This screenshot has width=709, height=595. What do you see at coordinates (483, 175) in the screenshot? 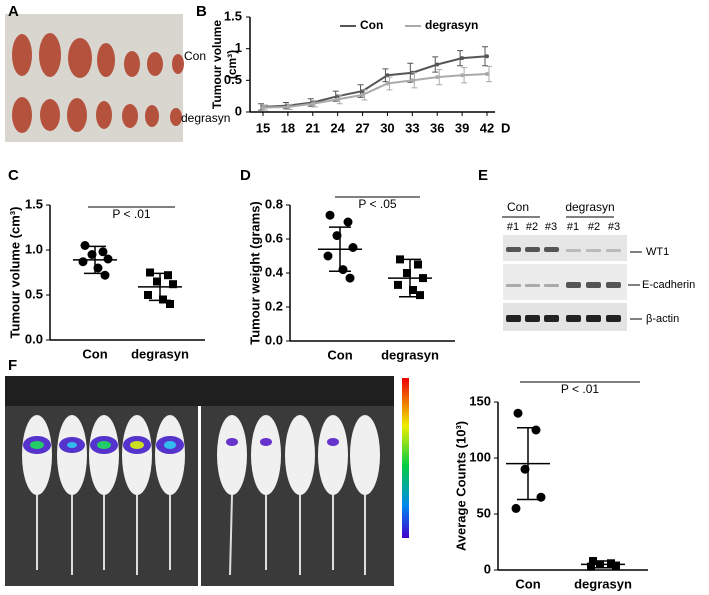
I see `panel-label: E` at bounding box center [483, 175].